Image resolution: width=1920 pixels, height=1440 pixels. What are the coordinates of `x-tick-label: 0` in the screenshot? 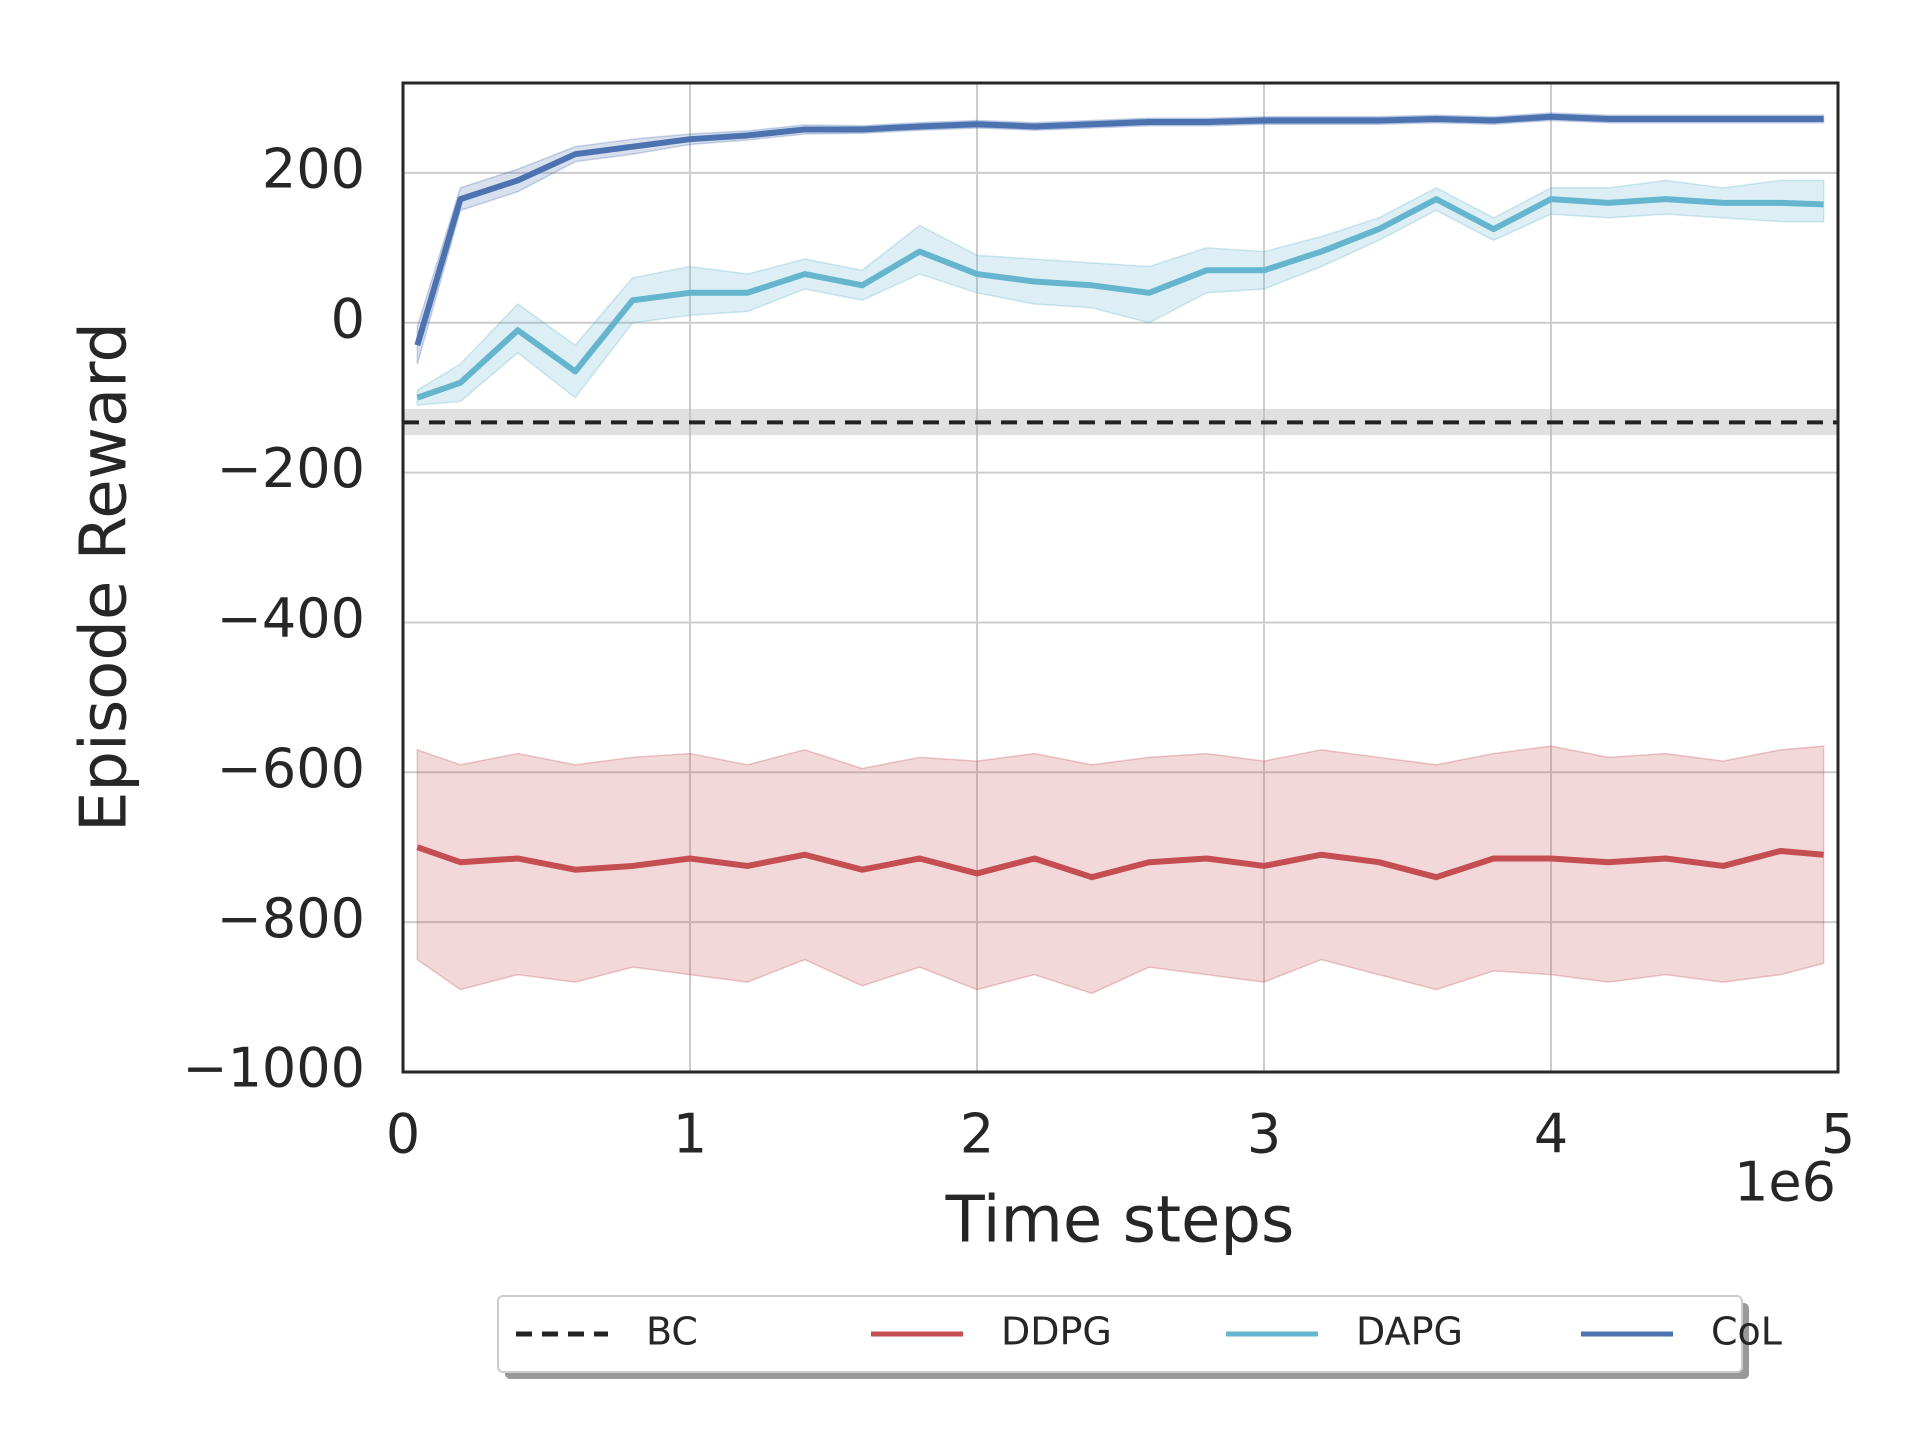 It's located at (403, 1134).